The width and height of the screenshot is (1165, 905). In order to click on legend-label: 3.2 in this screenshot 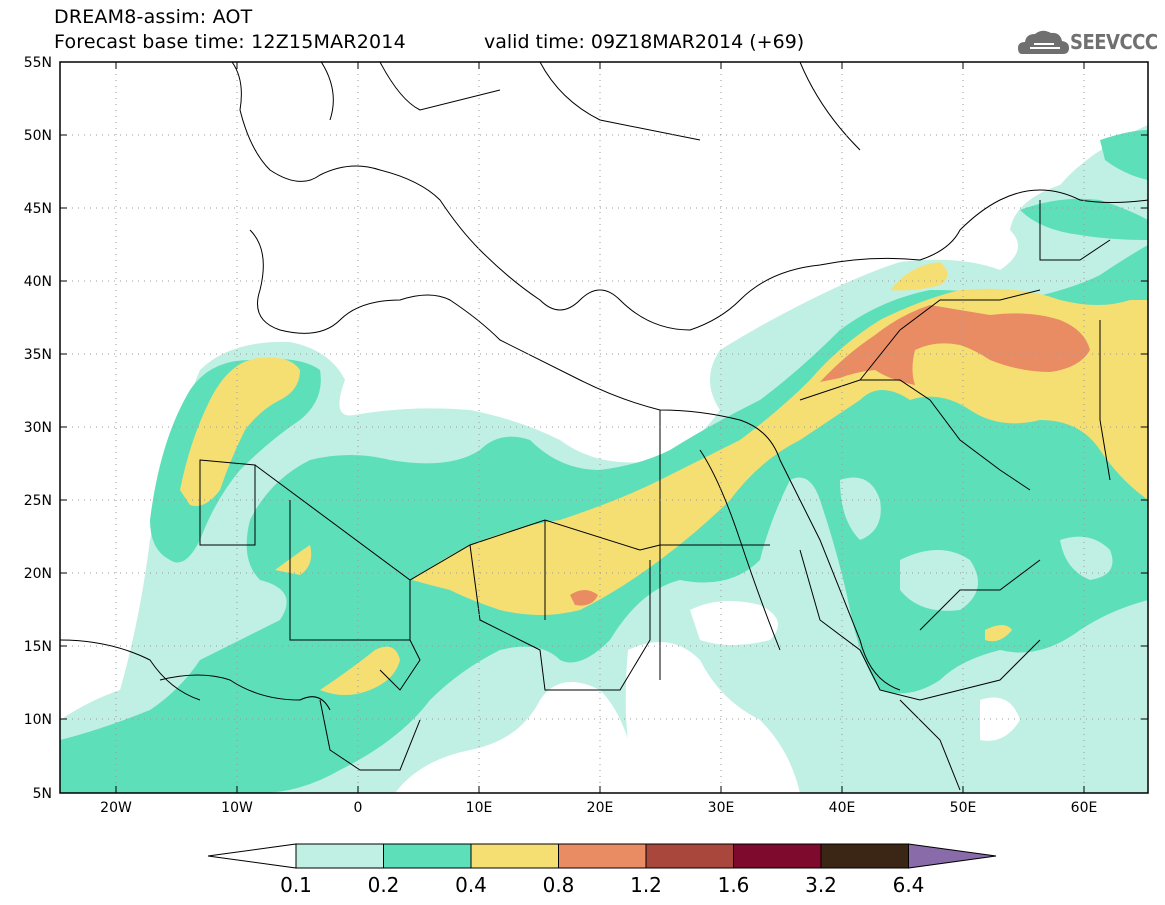, I will do `click(821, 885)`.